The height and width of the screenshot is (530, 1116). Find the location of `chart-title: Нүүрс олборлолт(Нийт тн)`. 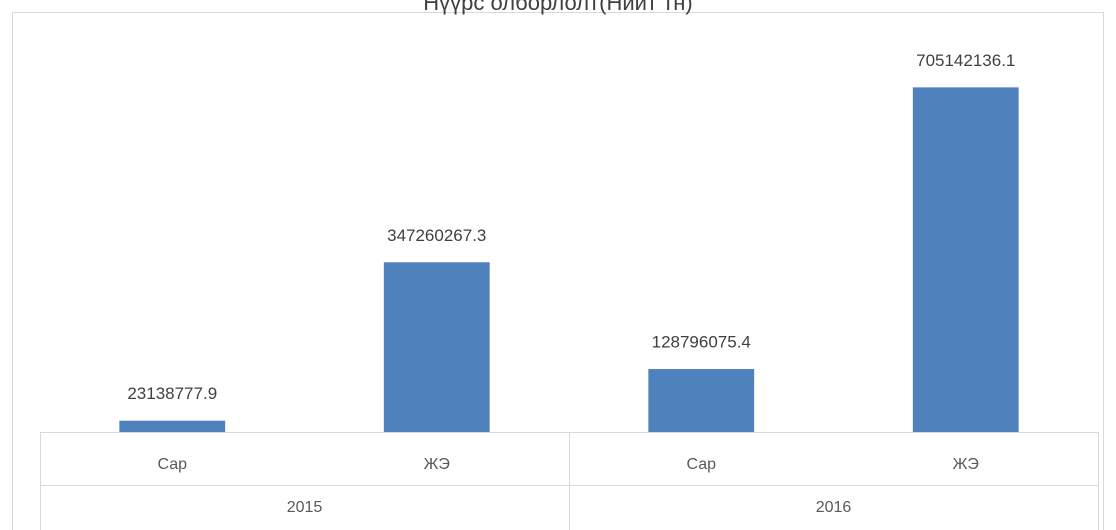

chart-title: Нүүрс олборлолт(Нийт тн) is located at coordinates (557, 7).